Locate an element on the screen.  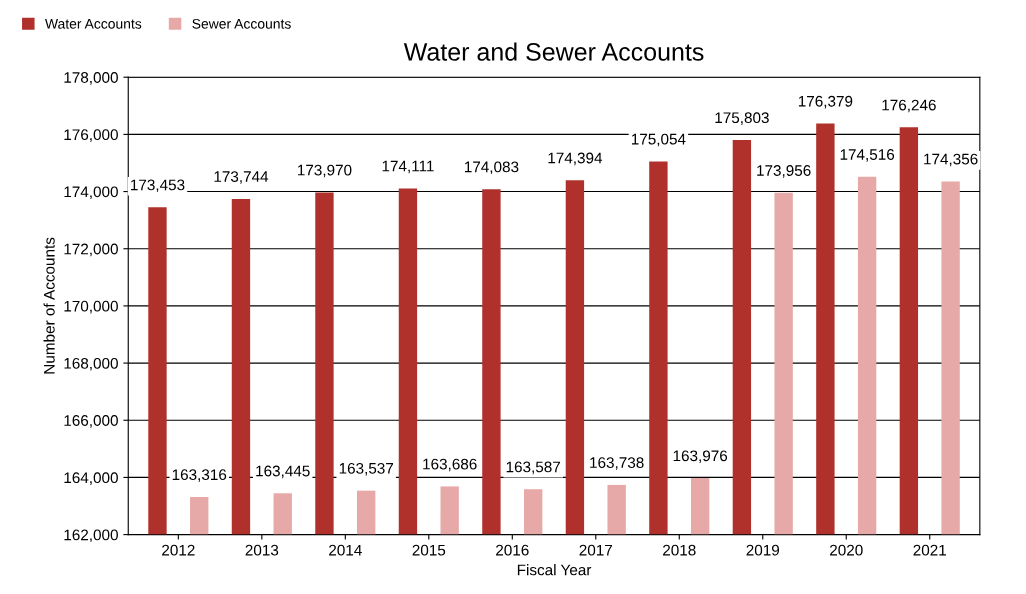
data-label: 175,054 is located at coordinates (658, 140).